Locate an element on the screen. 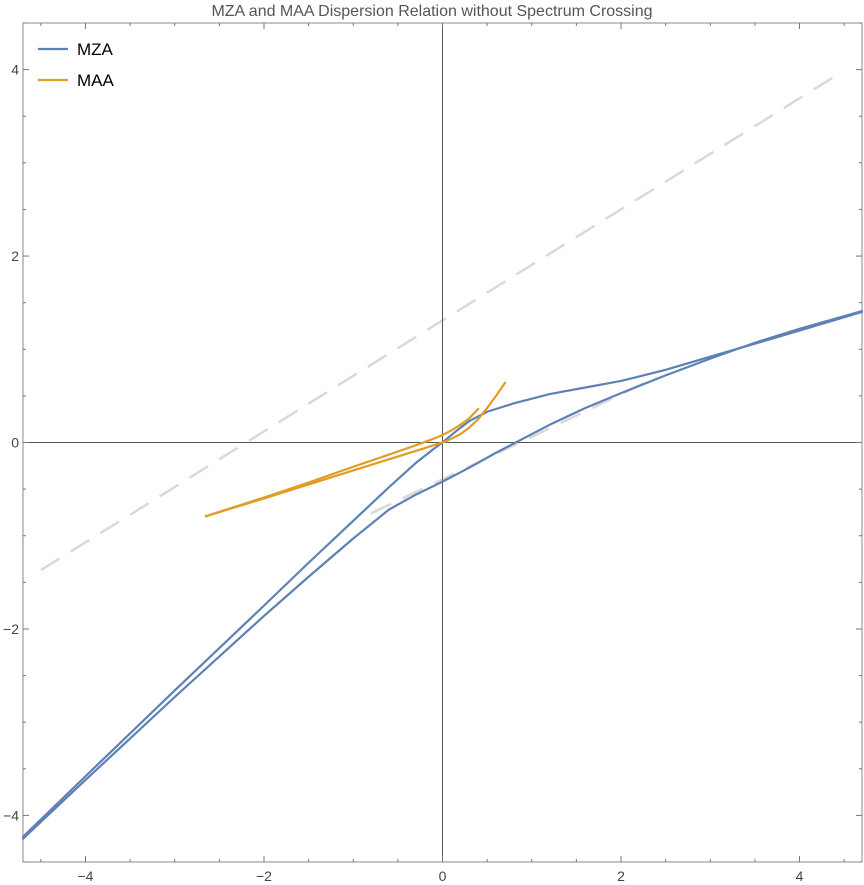 The height and width of the screenshot is (885, 864). legend: MZA MAA is located at coordinates (76, 65).